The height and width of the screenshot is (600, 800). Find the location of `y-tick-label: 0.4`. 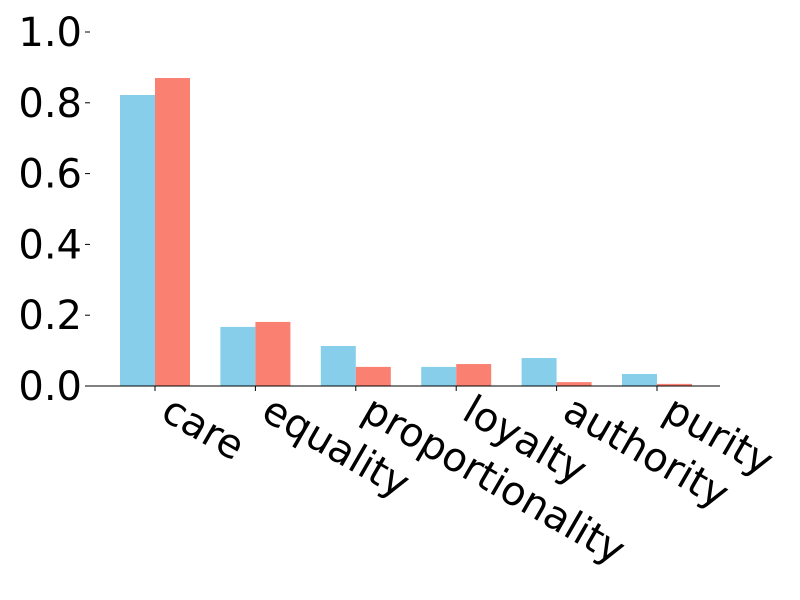

y-tick-label: 0.4 is located at coordinates (50, 245).